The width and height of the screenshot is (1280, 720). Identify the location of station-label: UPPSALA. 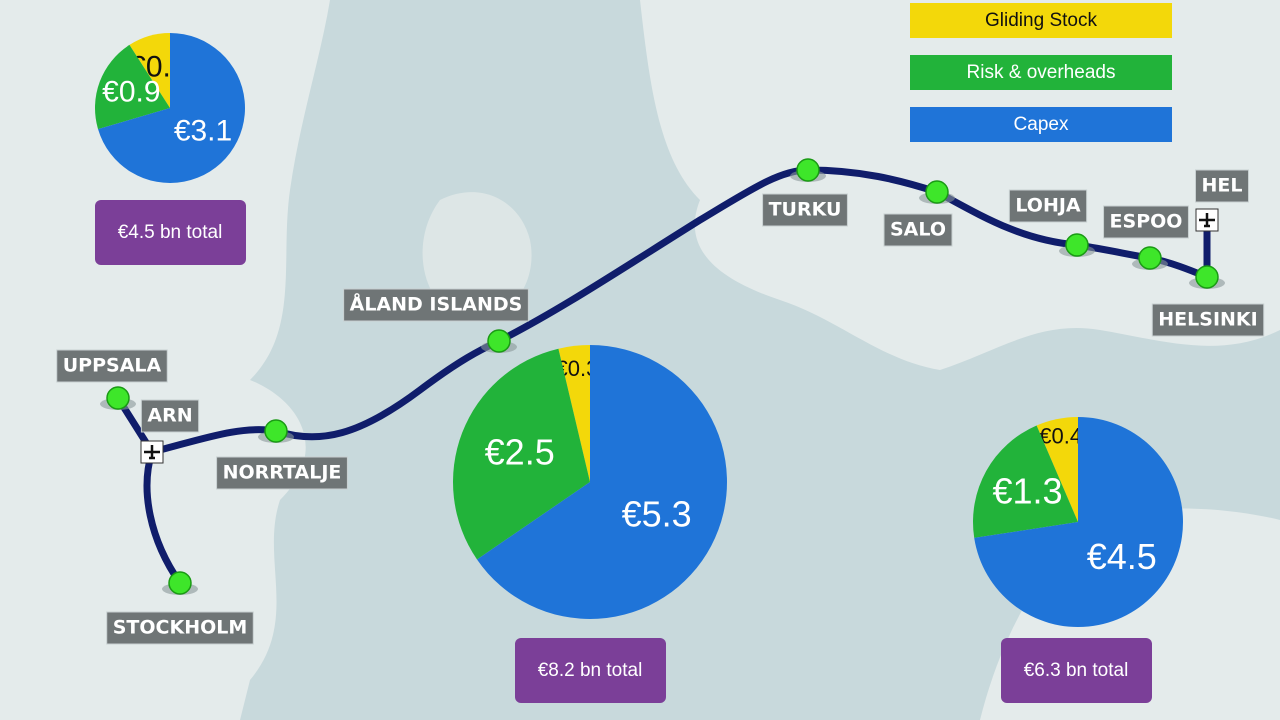
(112, 366).